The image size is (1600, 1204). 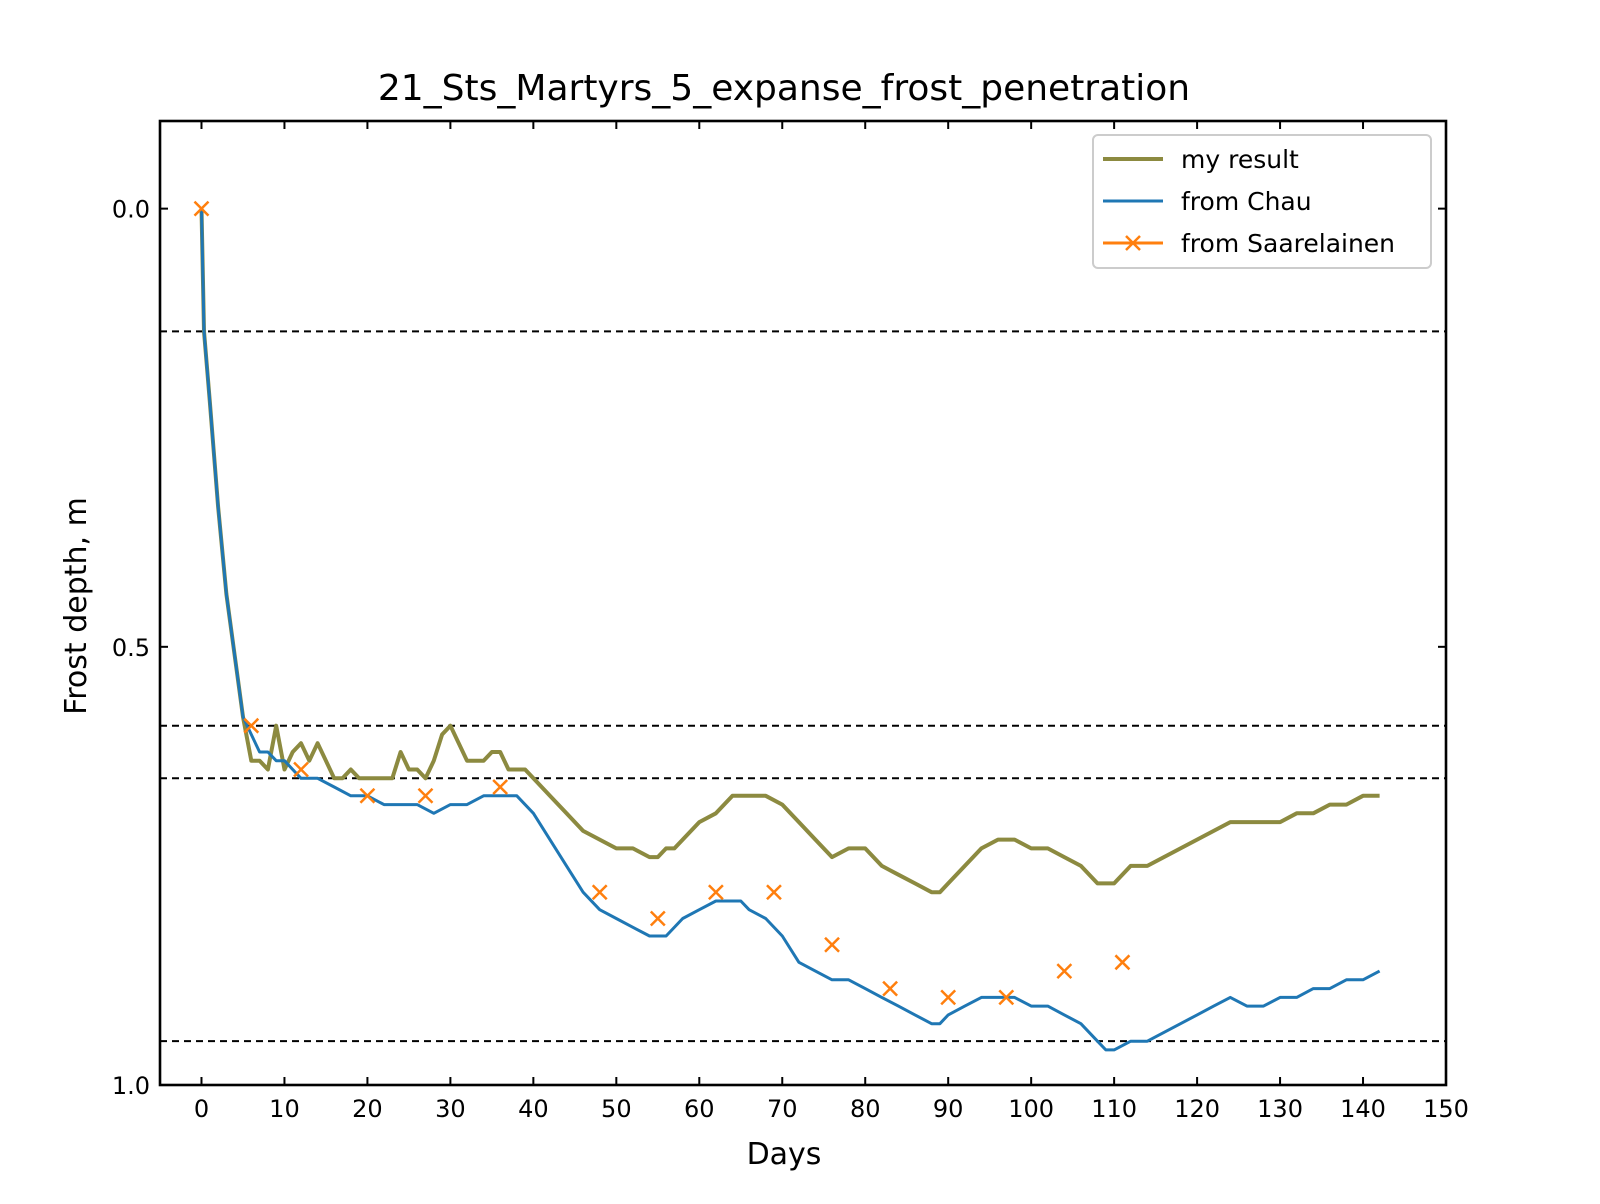 What do you see at coordinates (616, 1109) in the screenshot?
I see `x-tick-label: 50` at bounding box center [616, 1109].